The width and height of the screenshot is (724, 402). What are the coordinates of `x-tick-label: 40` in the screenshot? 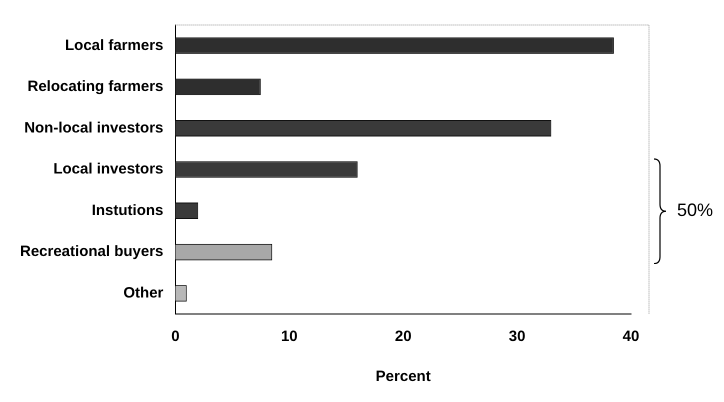 It's located at (631, 337).